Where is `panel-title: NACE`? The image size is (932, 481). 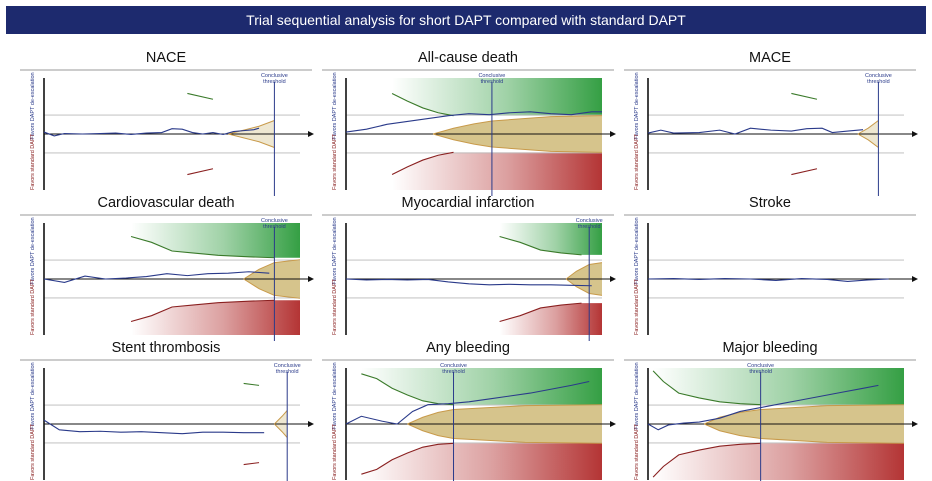
panel-title: NACE is located at coordinates (166, 58).